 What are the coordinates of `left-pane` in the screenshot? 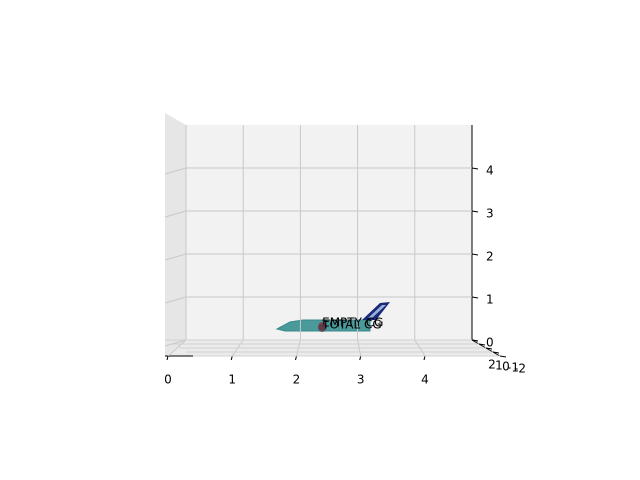 It's located at (175, 234).